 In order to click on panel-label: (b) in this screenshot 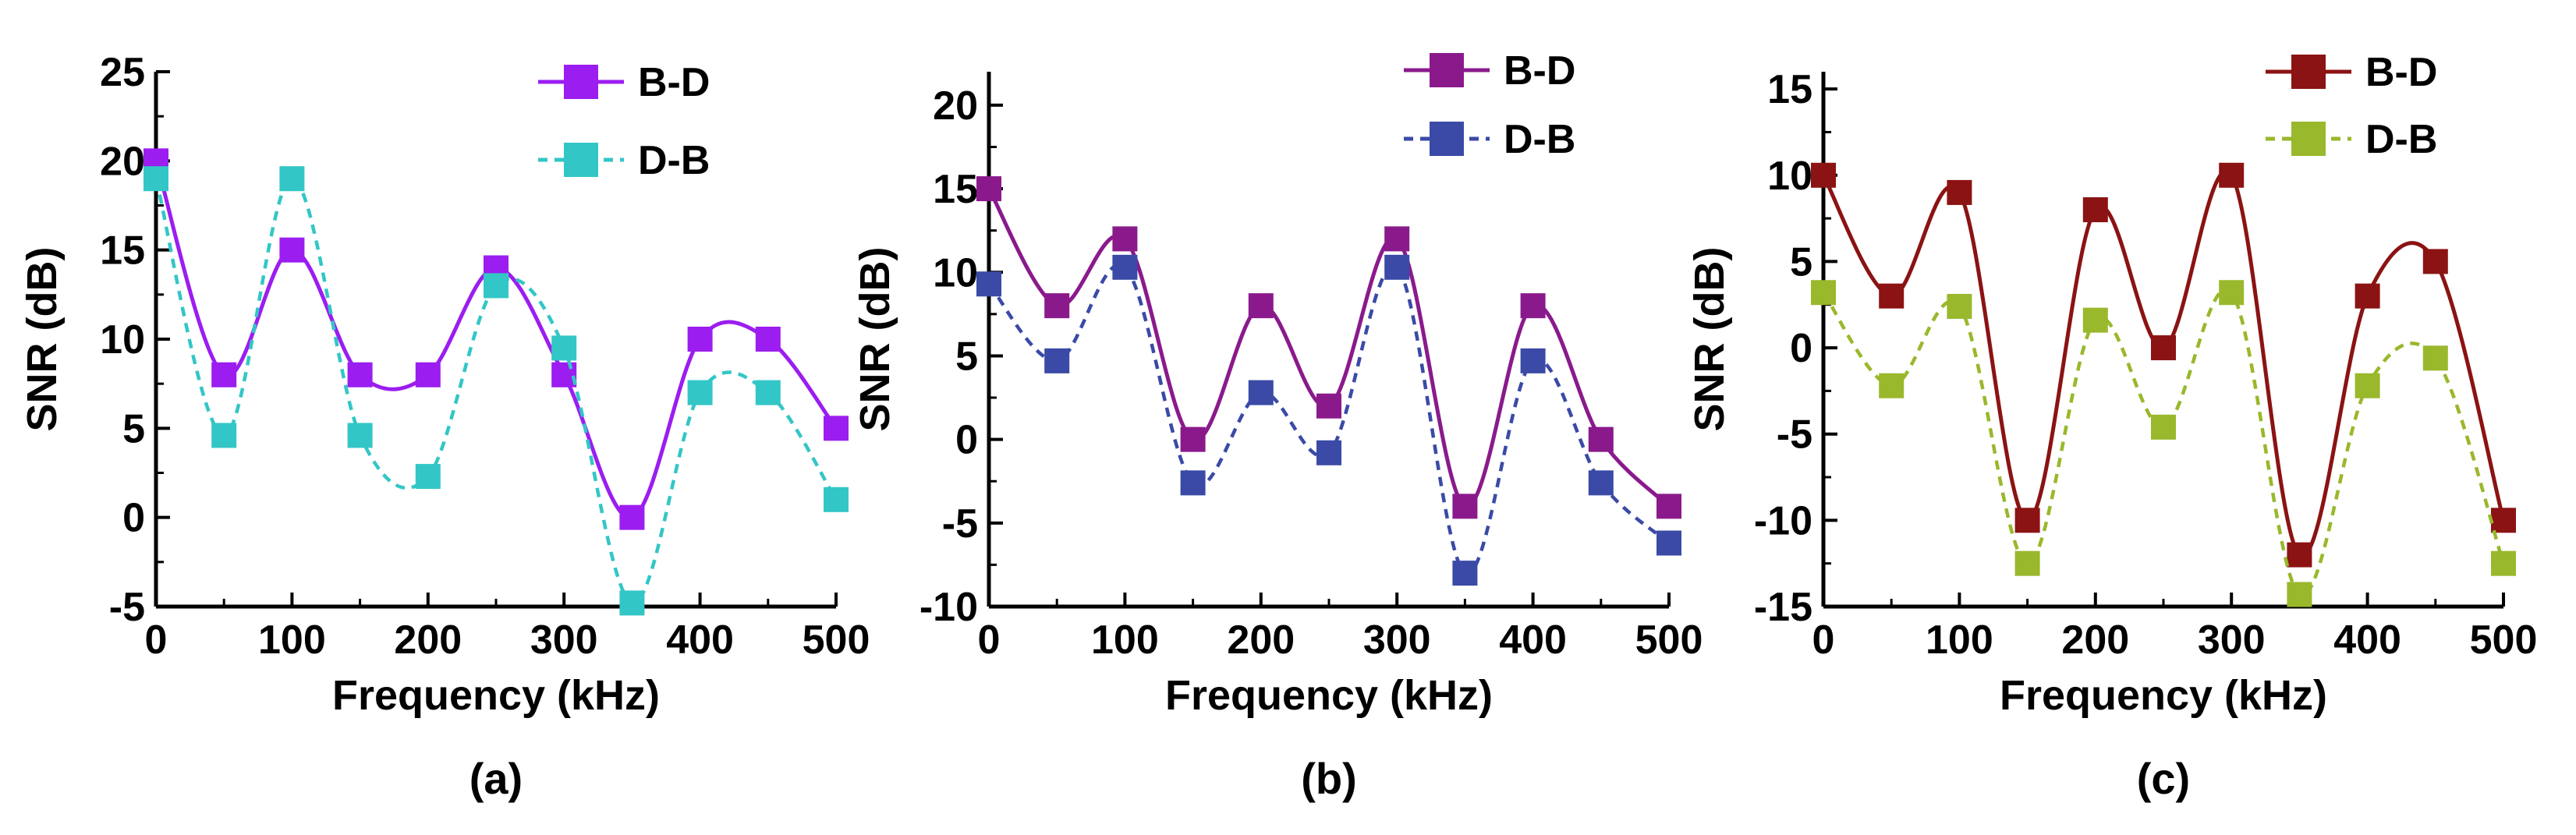, I will do `click(1329, 778)`.